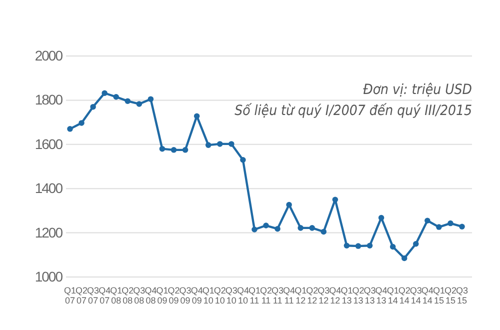 Image resolution: width=500 pixels, height=330 pixels. What do you see at coordinates (231, 295) in the screenshot?
I see `x-tick-label: Q3 10` at bounding box center [231, 295].